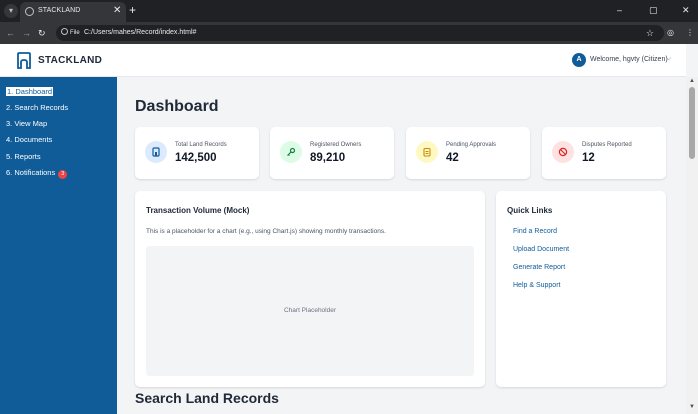 Image resolution: width=698 pixels, height=414 pixels. Describe the element at coordinates (10, 33) in the screenshot. I see `back-arrow-icon: ←` at that location.